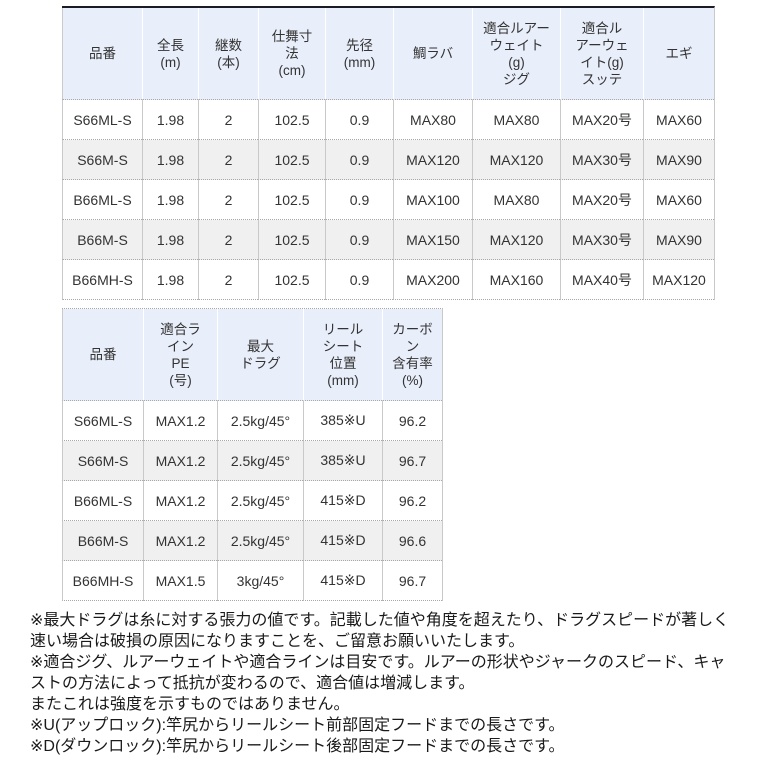 The height and width of the screenshot is (774, 774). I want to click on cell-reel-seat-position: 385※U, so click(342, 421).